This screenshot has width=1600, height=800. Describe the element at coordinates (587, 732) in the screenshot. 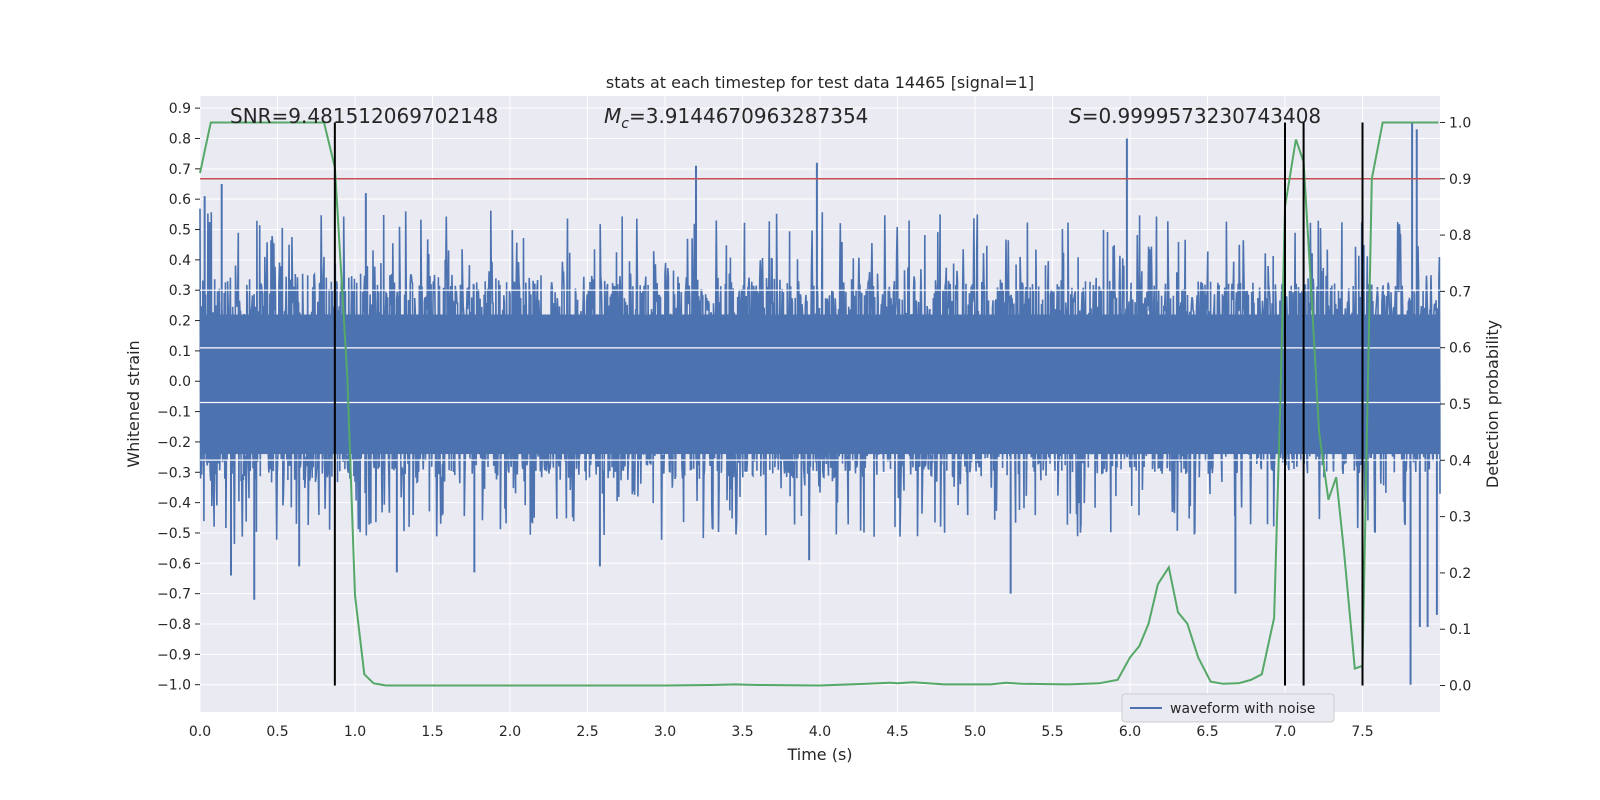

I see `x-tick-label: 2.5` at that location.